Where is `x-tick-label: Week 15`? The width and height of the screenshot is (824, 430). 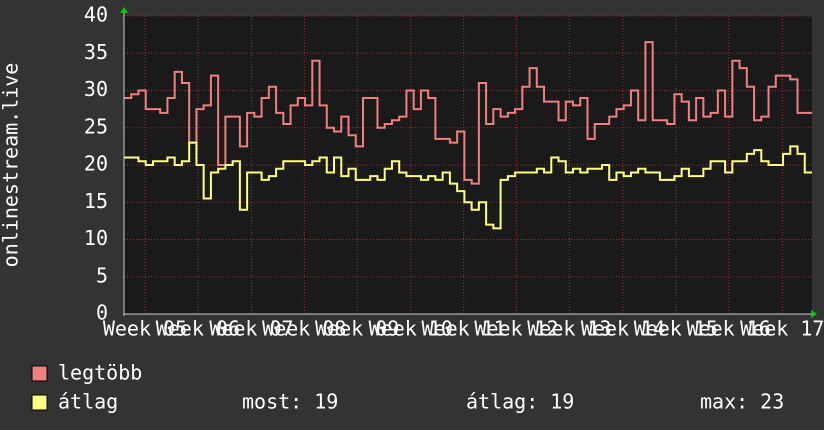 x-tick-label: Week 15 is located at coordinates (676, 329).